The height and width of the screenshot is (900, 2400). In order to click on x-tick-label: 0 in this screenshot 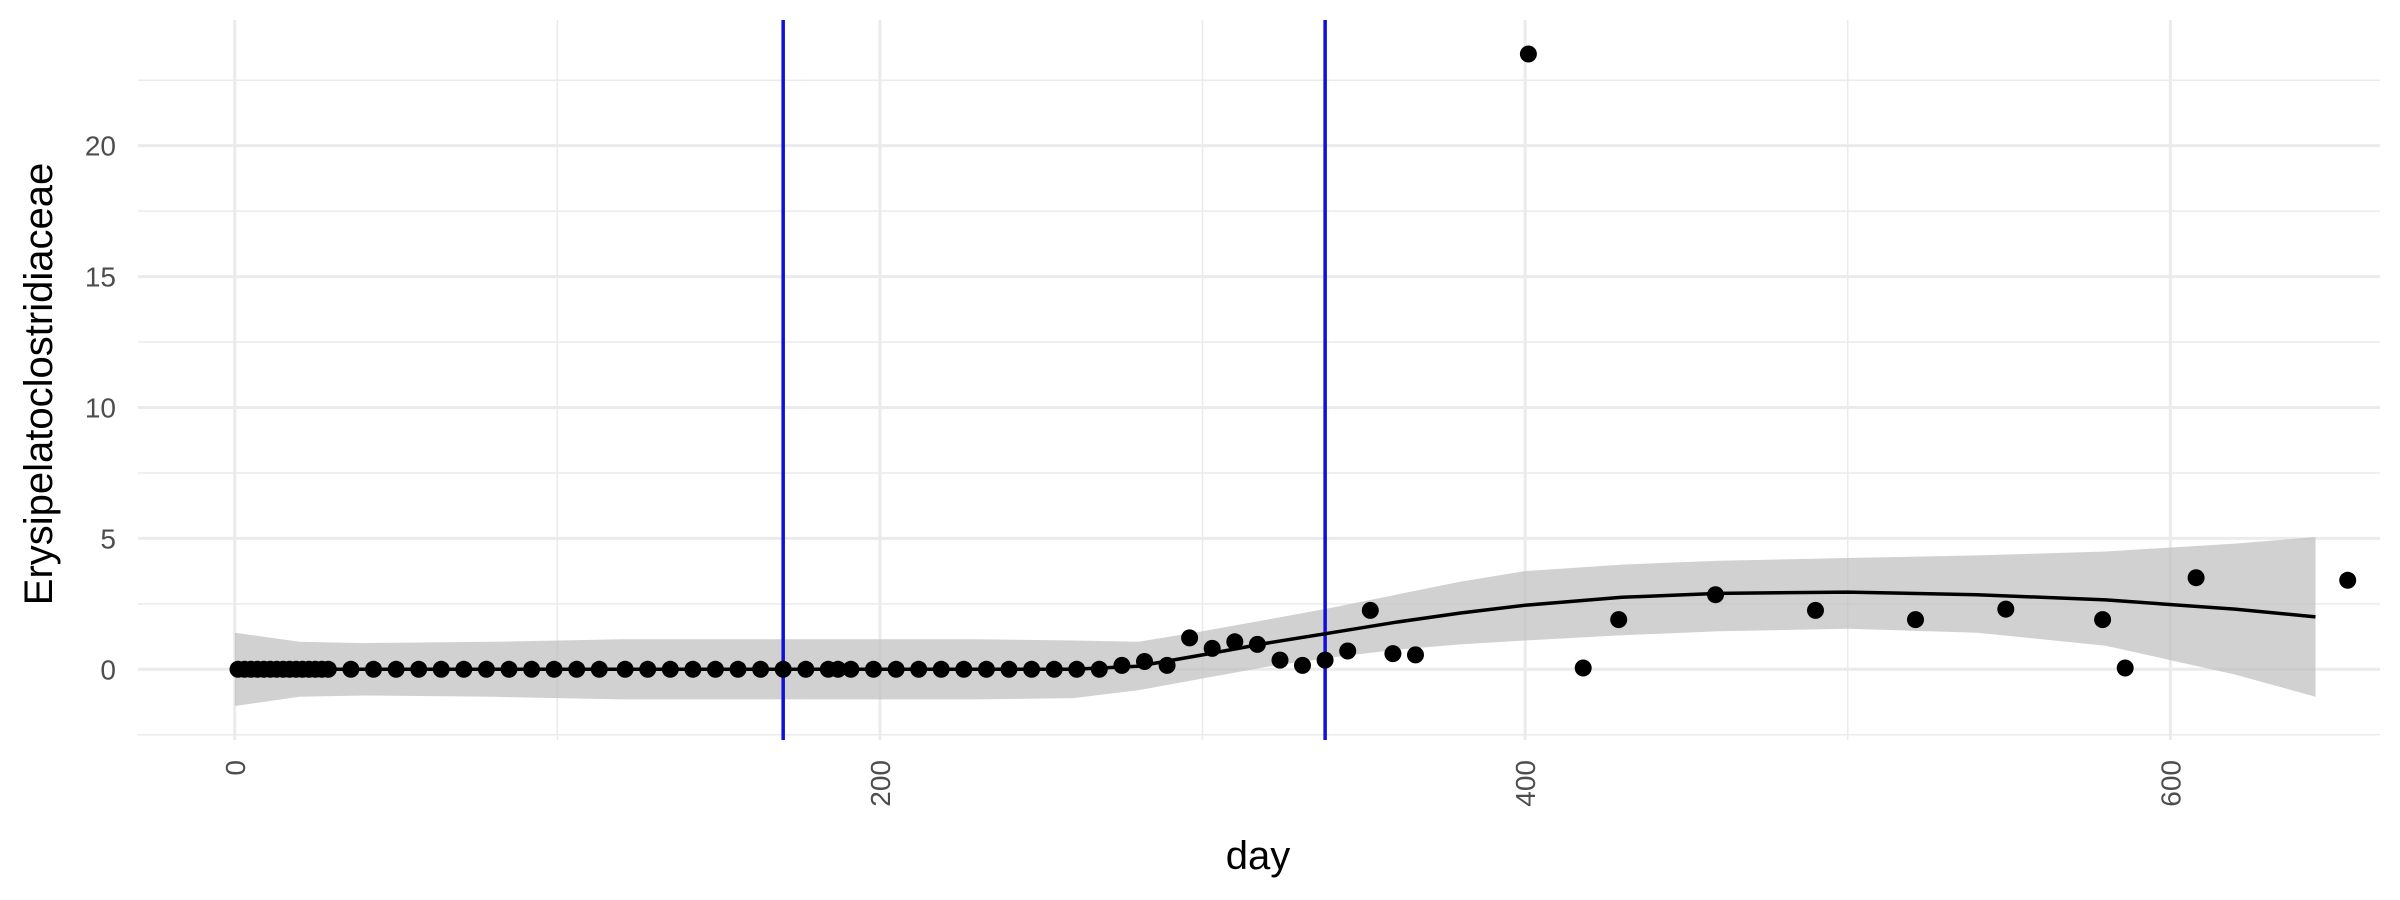, I will do `click(235, 768)`.